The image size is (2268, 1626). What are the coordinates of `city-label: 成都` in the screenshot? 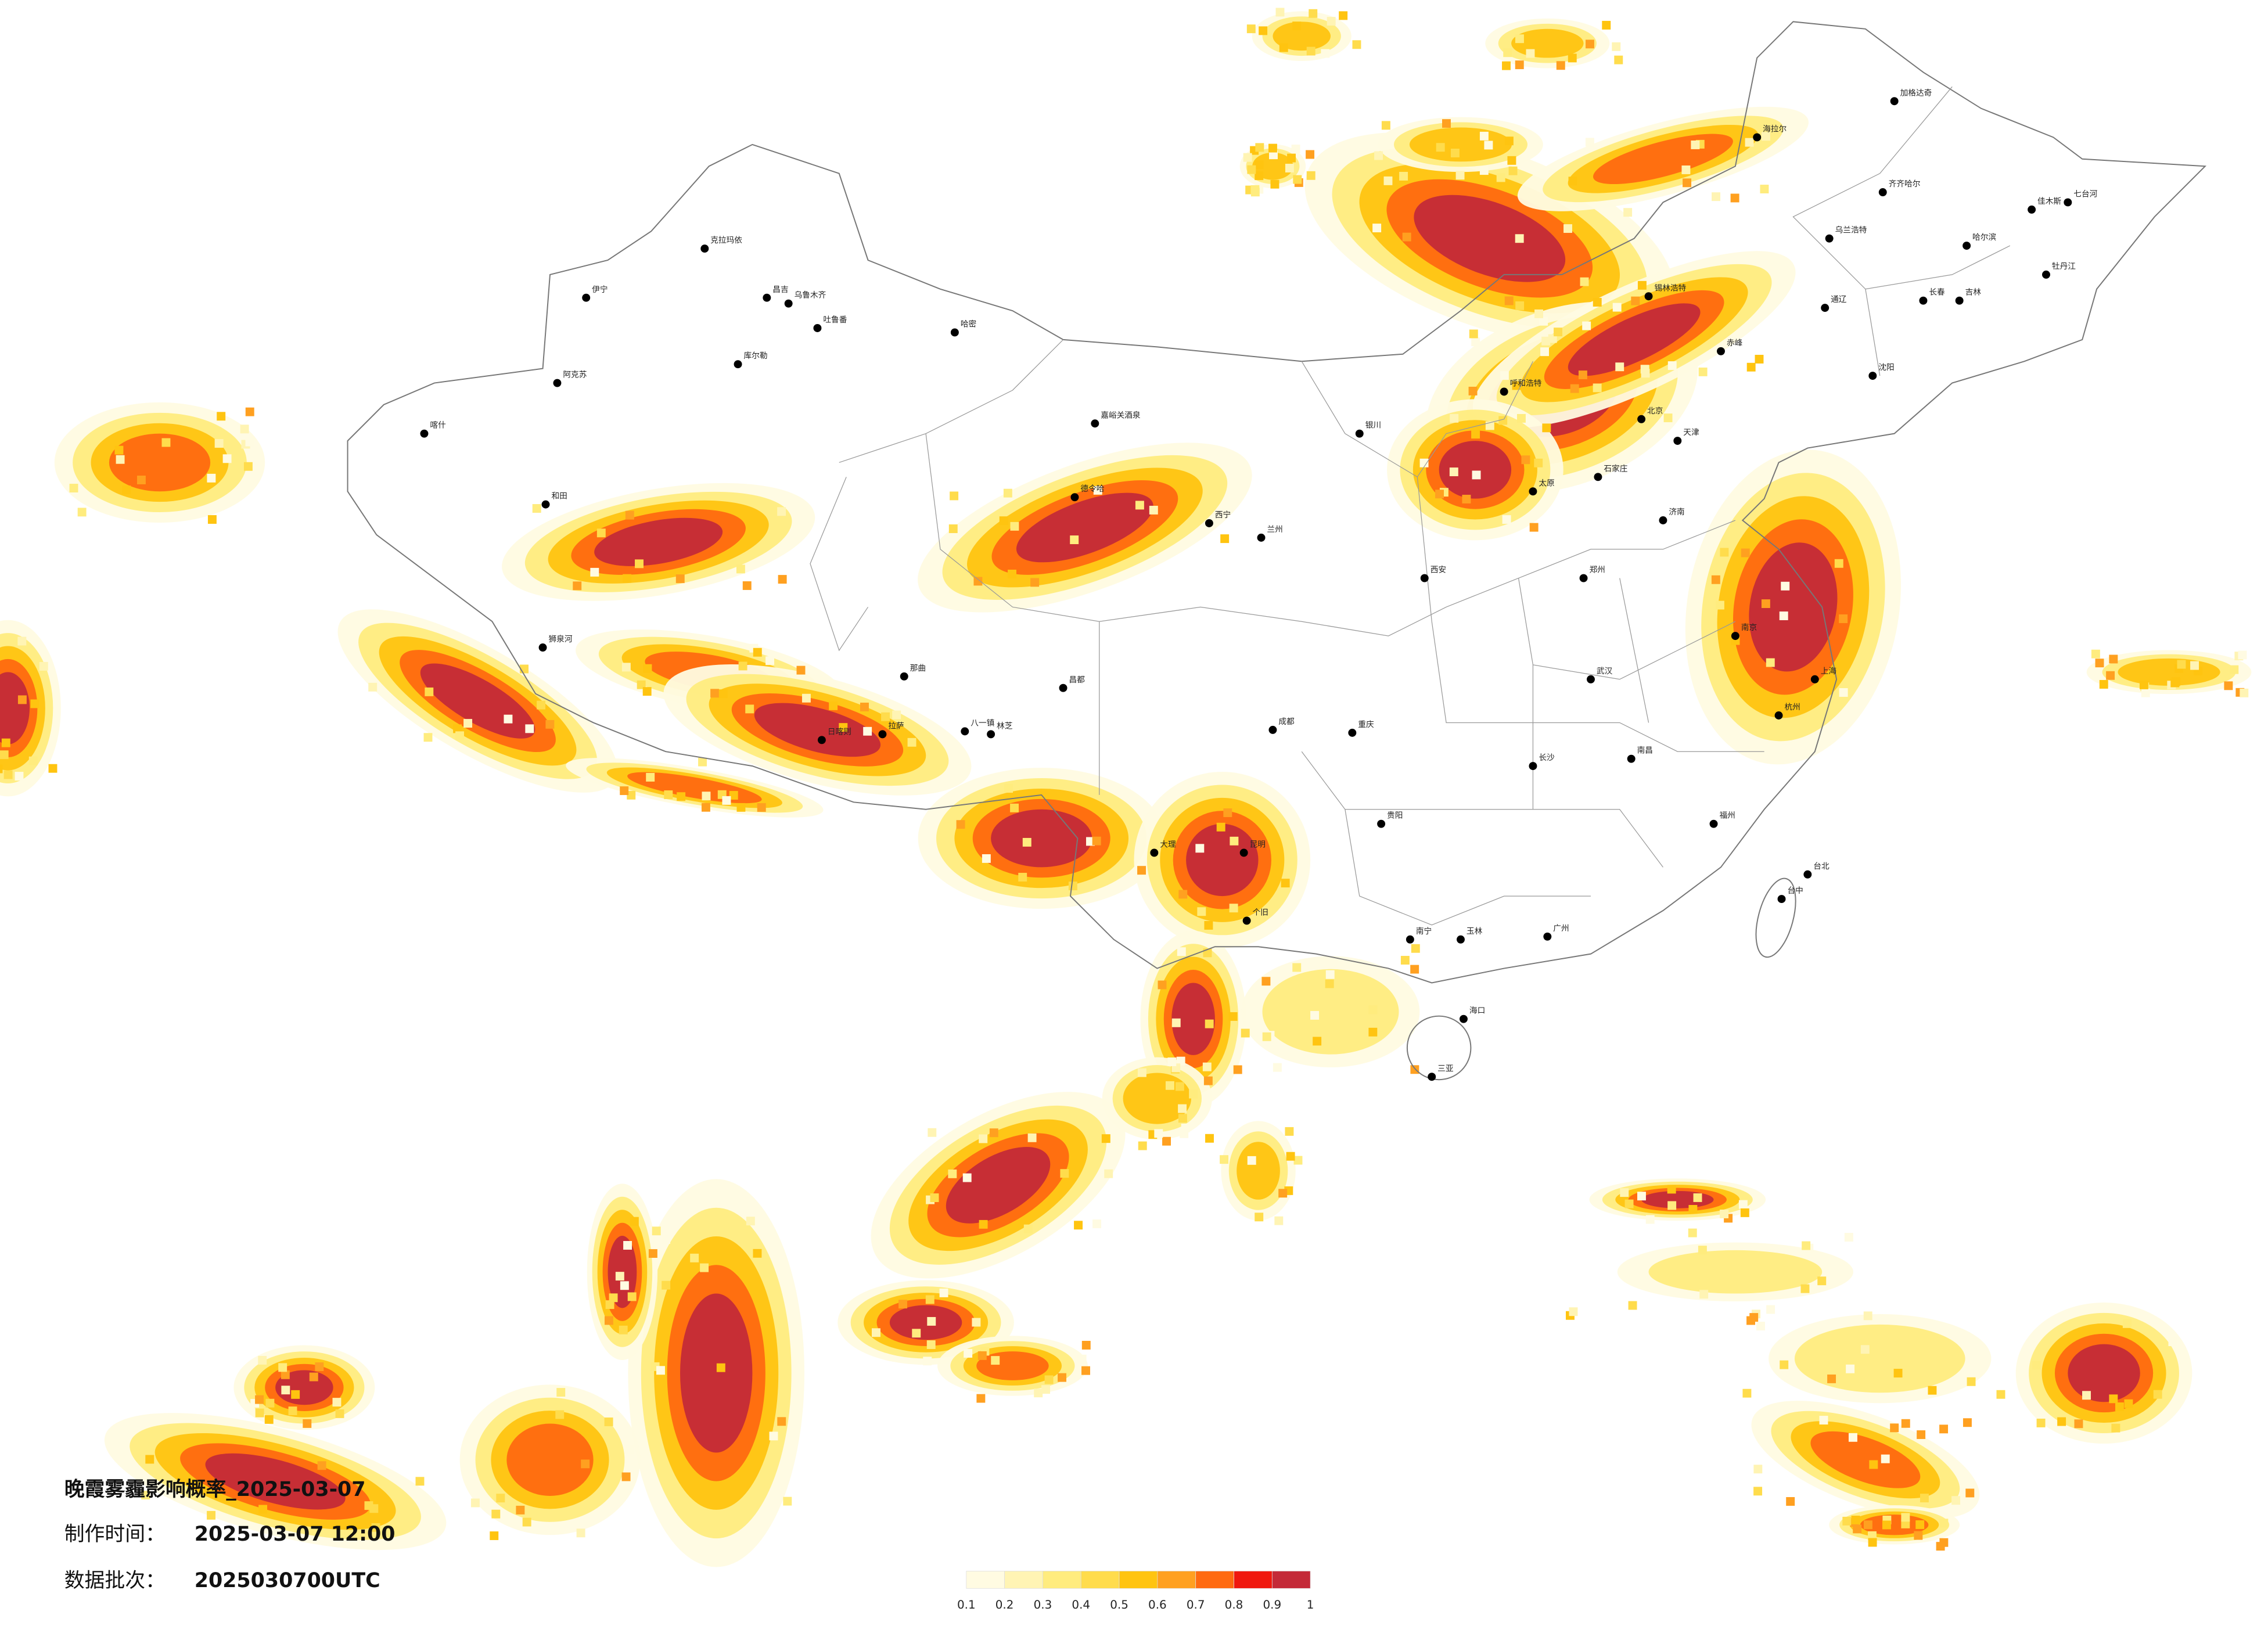 It's located at (1286, 721).